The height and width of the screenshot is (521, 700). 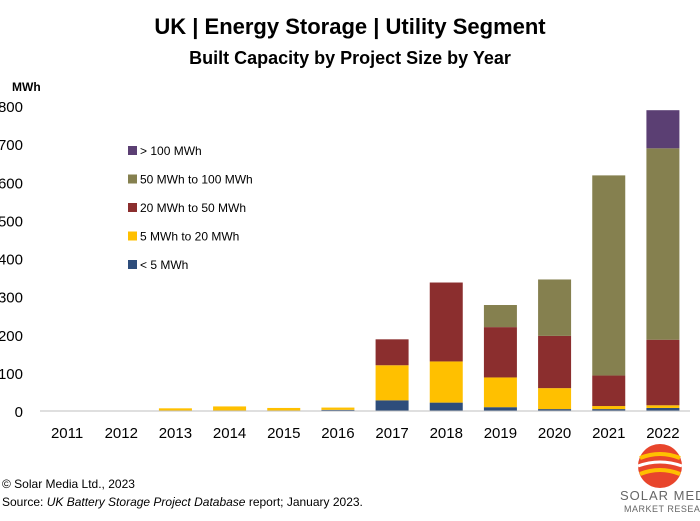 What do you see at coordinates (11, 107) in the screenshot?
I see `y-tick-label: 800` at bounding box center [11, 107].